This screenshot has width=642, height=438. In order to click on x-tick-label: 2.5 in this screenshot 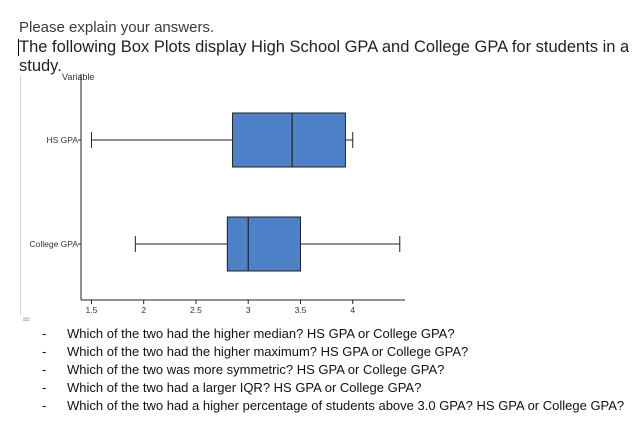, I will do `click(196, 310)`.